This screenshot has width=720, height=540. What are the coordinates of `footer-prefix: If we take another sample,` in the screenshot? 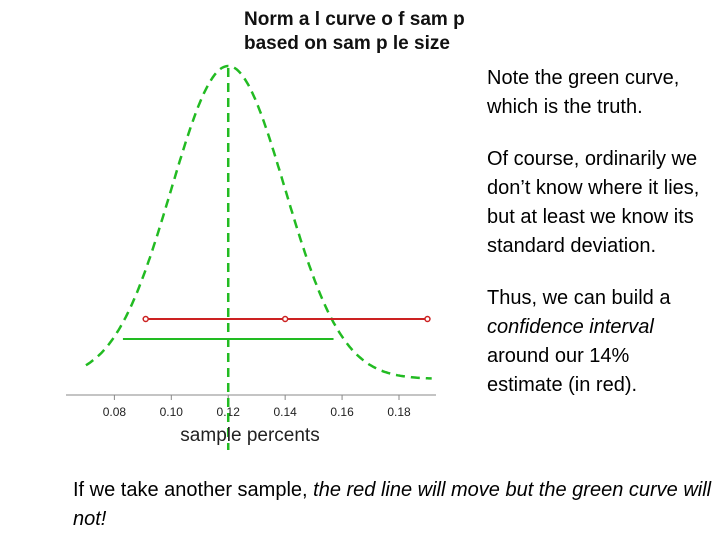 It's located at (193, 490).